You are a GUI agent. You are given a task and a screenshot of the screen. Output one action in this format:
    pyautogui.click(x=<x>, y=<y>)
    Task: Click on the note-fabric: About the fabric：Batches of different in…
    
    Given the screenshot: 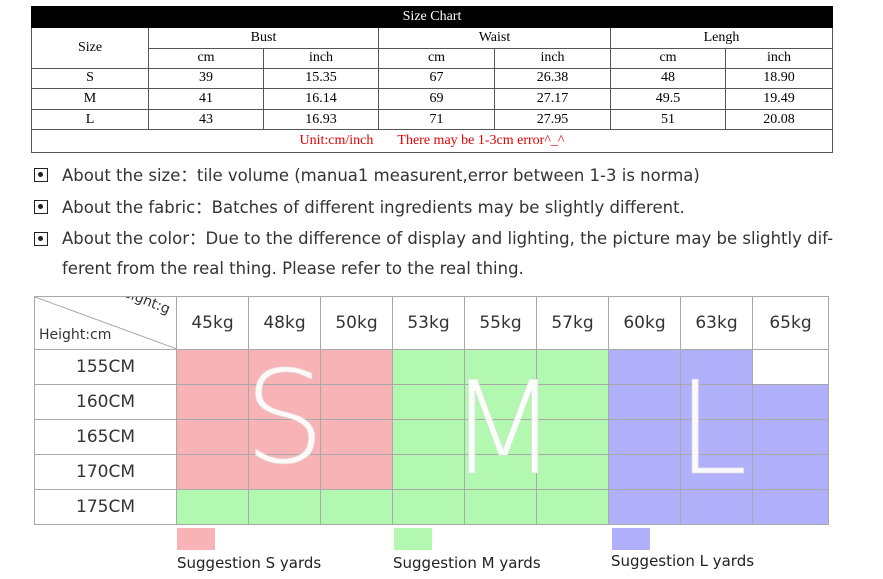 What is the action you would take?
    pyautogui.click(x=454, y=208)
    